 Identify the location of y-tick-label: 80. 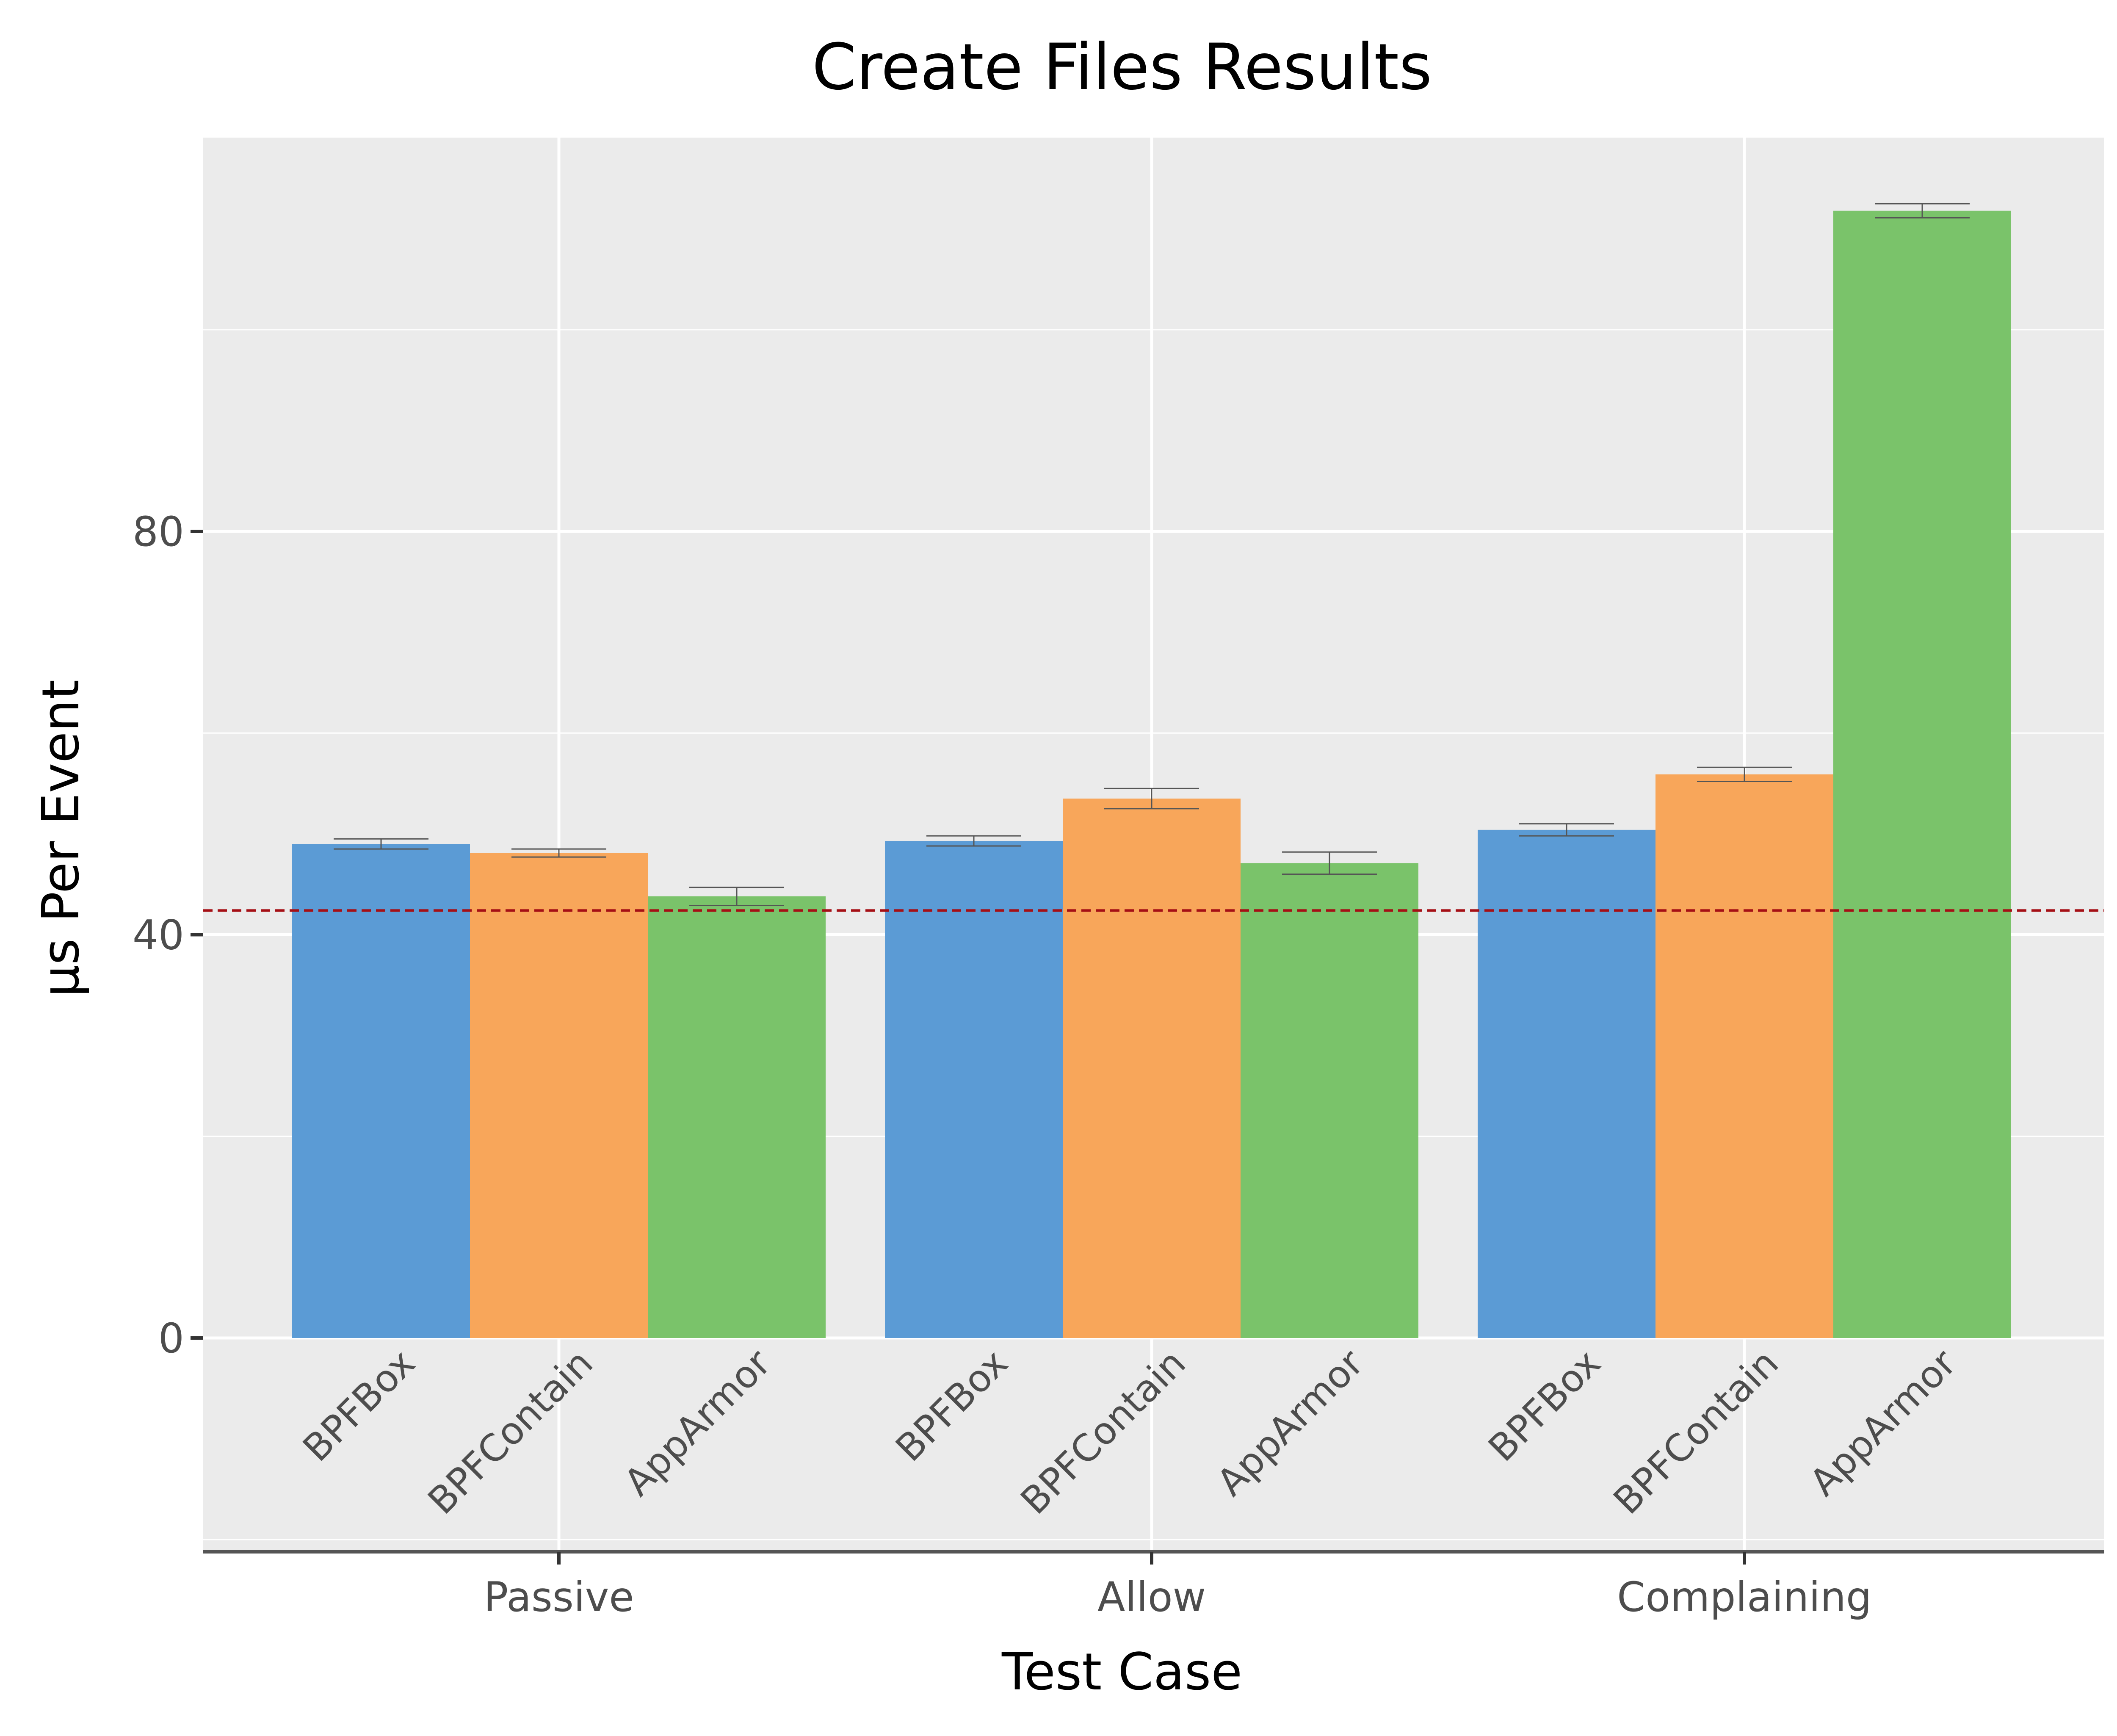
(158, 532).